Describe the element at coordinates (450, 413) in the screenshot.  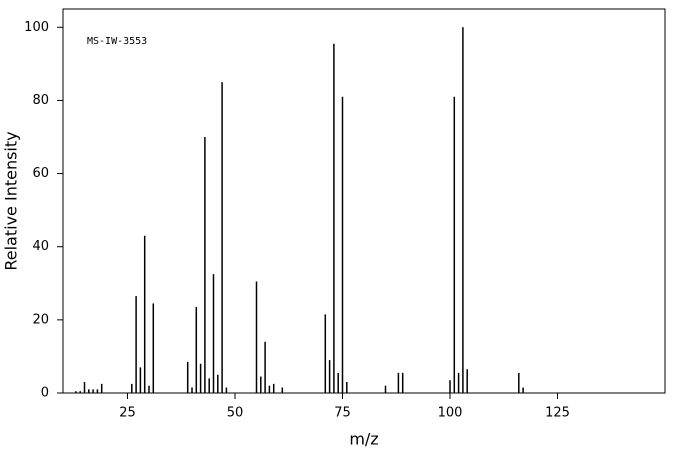
I see `x-tick-label: 100` at that location.